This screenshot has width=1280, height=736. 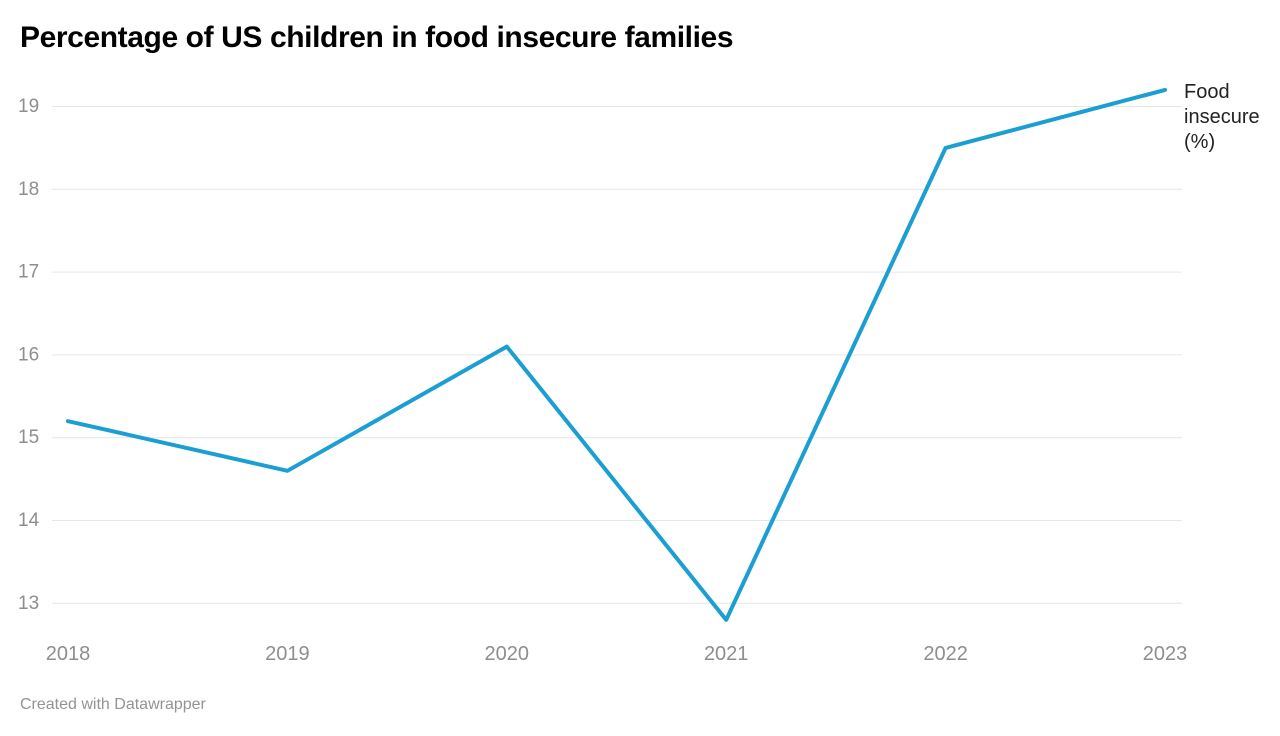 What do you see at coordinates (287, 654) in the screenshot?
I see `x-tick-label: 2019` at bounding box center [287, 654].